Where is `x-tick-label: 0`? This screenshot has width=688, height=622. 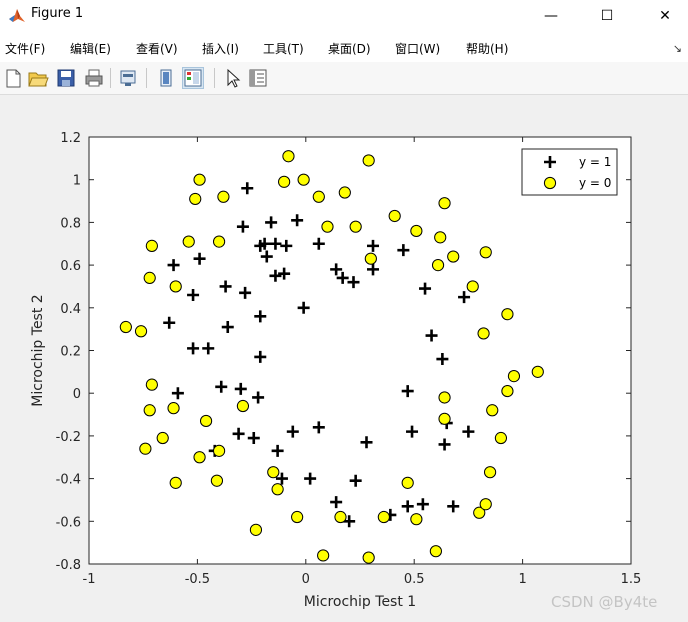
x-tick-label: 0 is located at coordinates (306, 579).